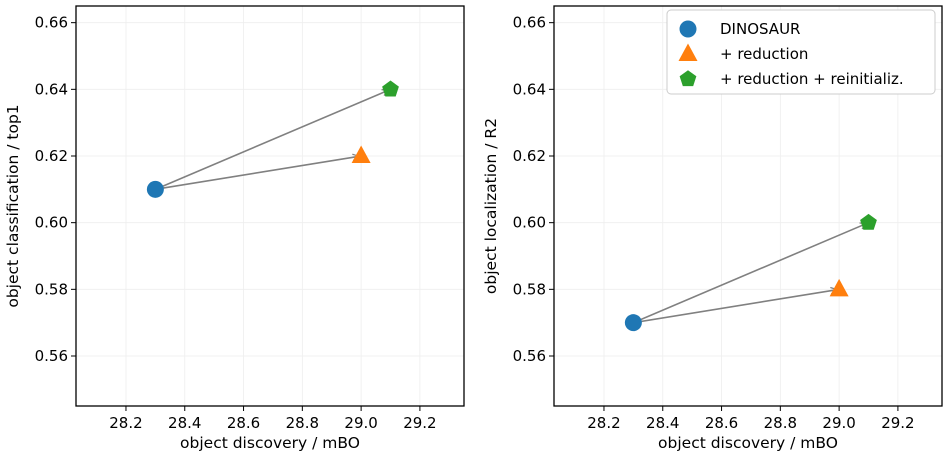  Describe the element at coordinates (839, 287) in the screenshot. I see `right-point-reduction` at that location.